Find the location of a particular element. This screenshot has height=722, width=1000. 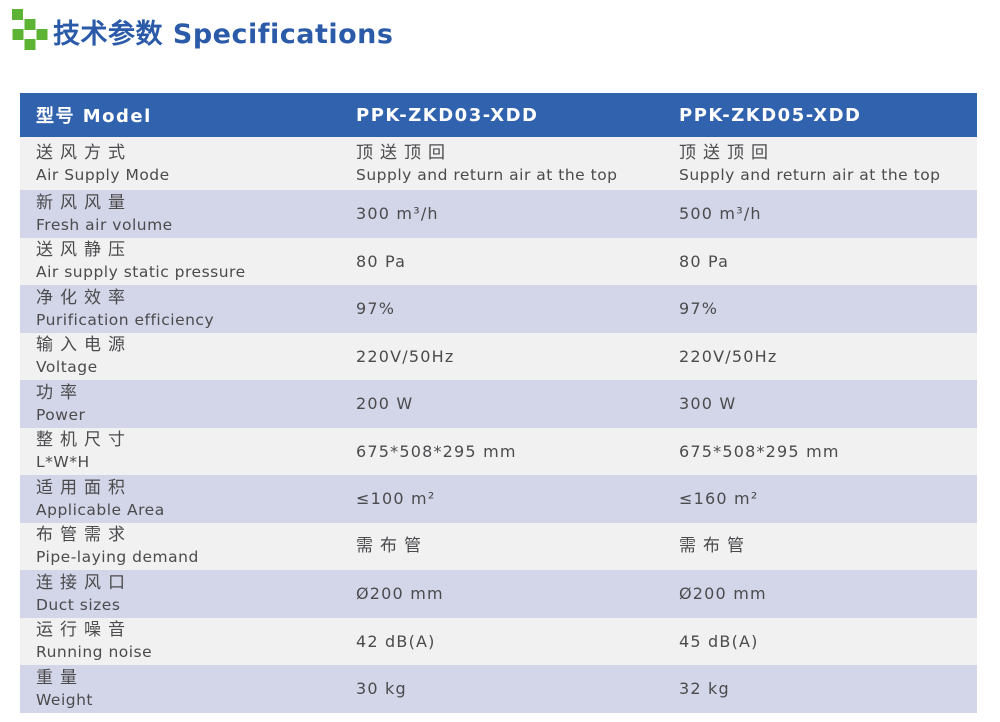

spec-value-cell-model05: Ø200 mm is located at coordinates (820, 594).